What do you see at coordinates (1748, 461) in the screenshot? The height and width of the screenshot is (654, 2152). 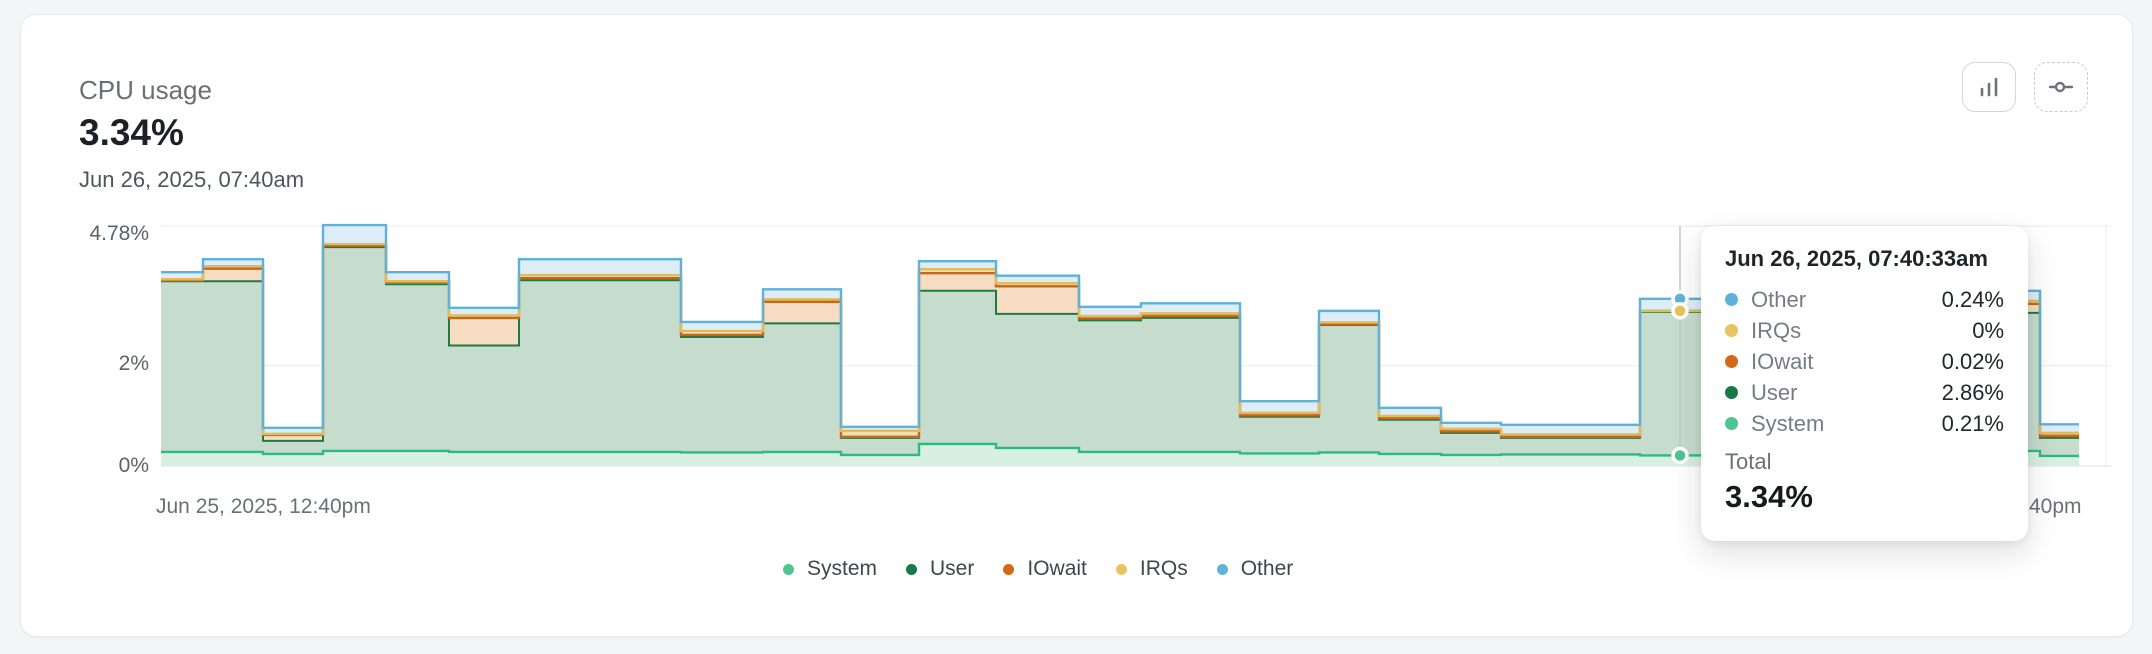 I see `tooltip-total-label: Total` at bounding box center [1748, 461].